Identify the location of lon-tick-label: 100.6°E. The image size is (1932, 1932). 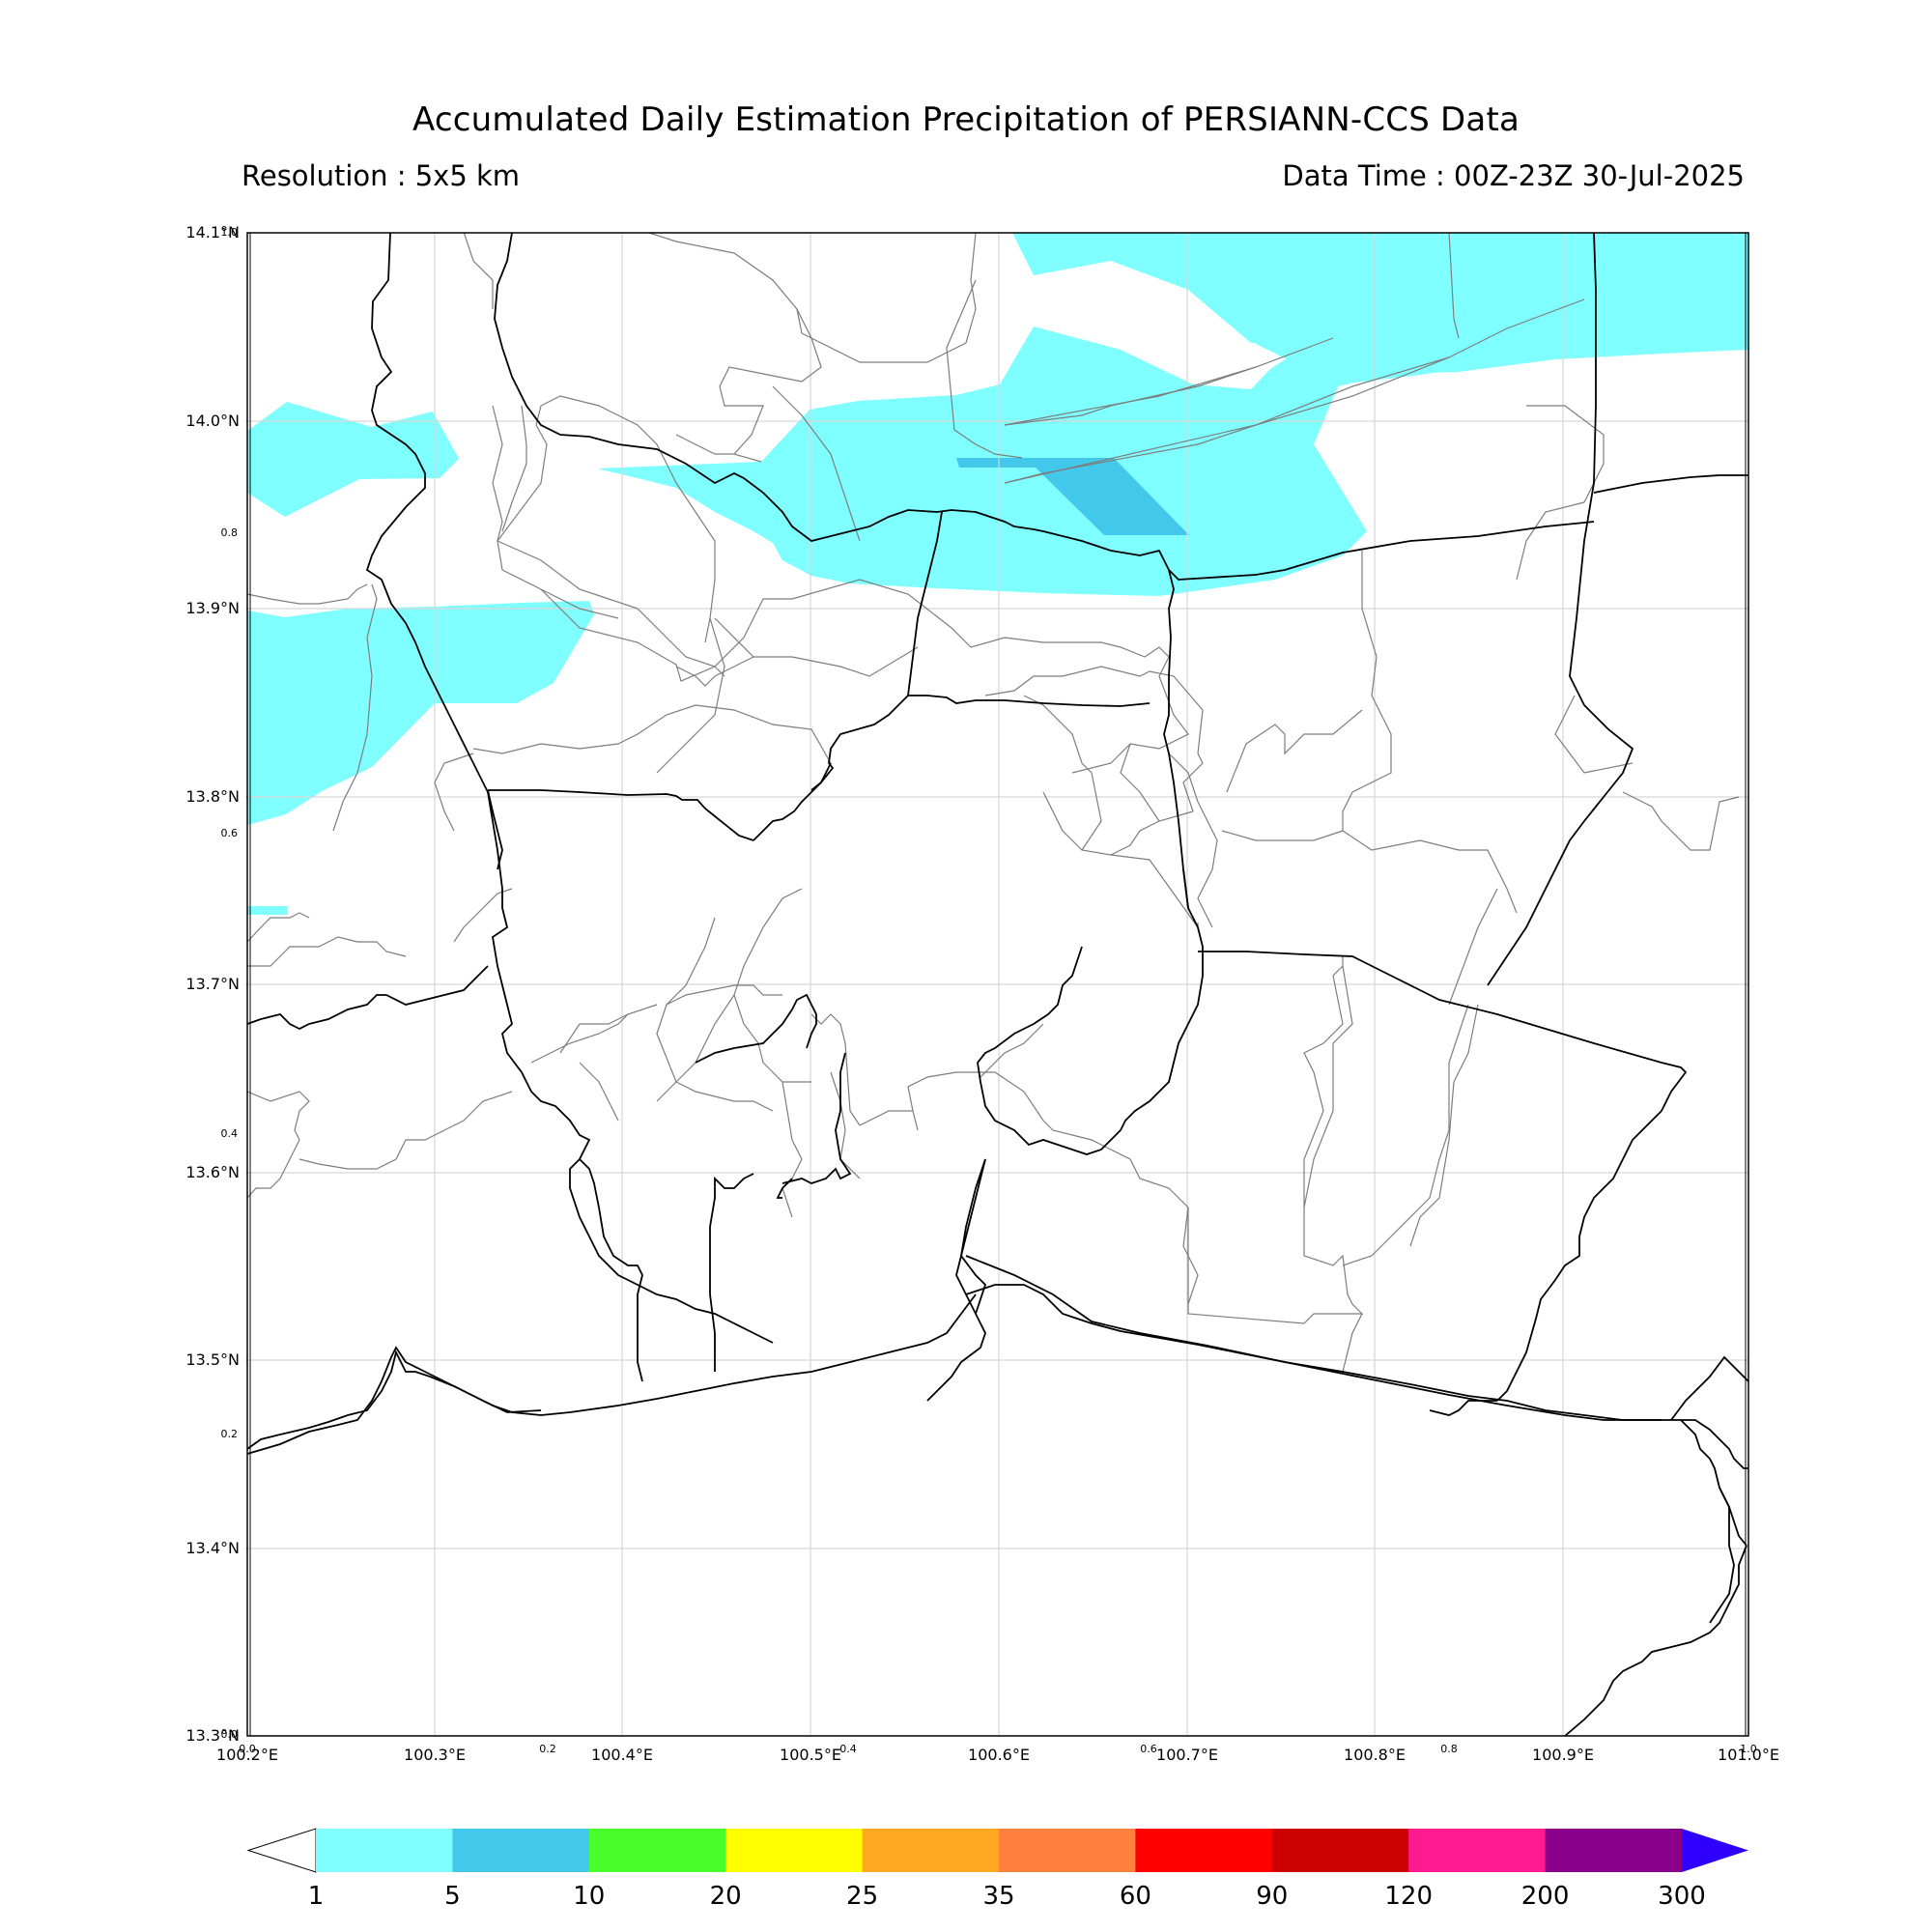
(999, 1755).